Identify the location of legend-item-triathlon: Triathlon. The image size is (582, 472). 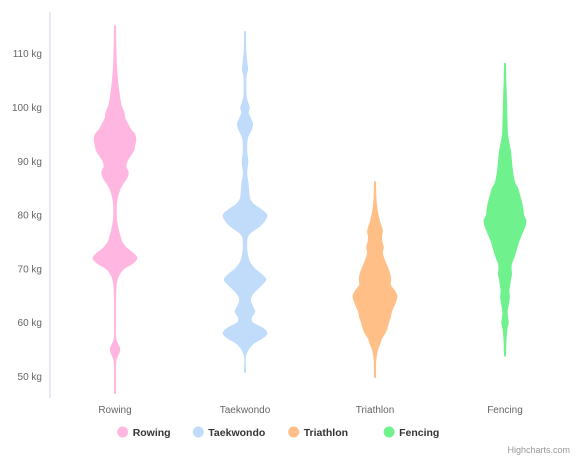
(318, 433).